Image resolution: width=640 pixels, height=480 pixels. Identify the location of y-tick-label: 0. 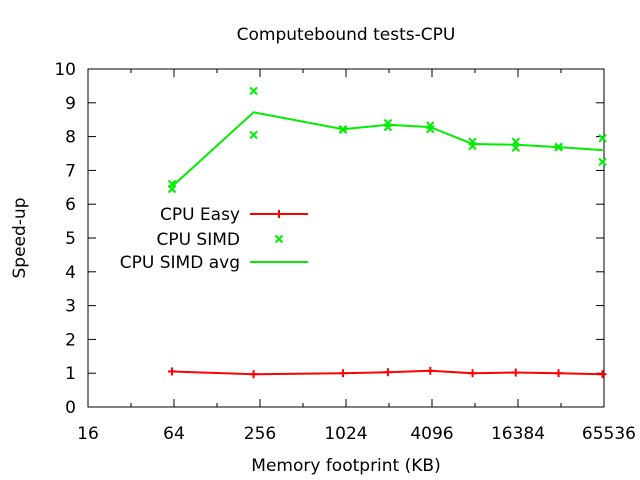
(70, 408).